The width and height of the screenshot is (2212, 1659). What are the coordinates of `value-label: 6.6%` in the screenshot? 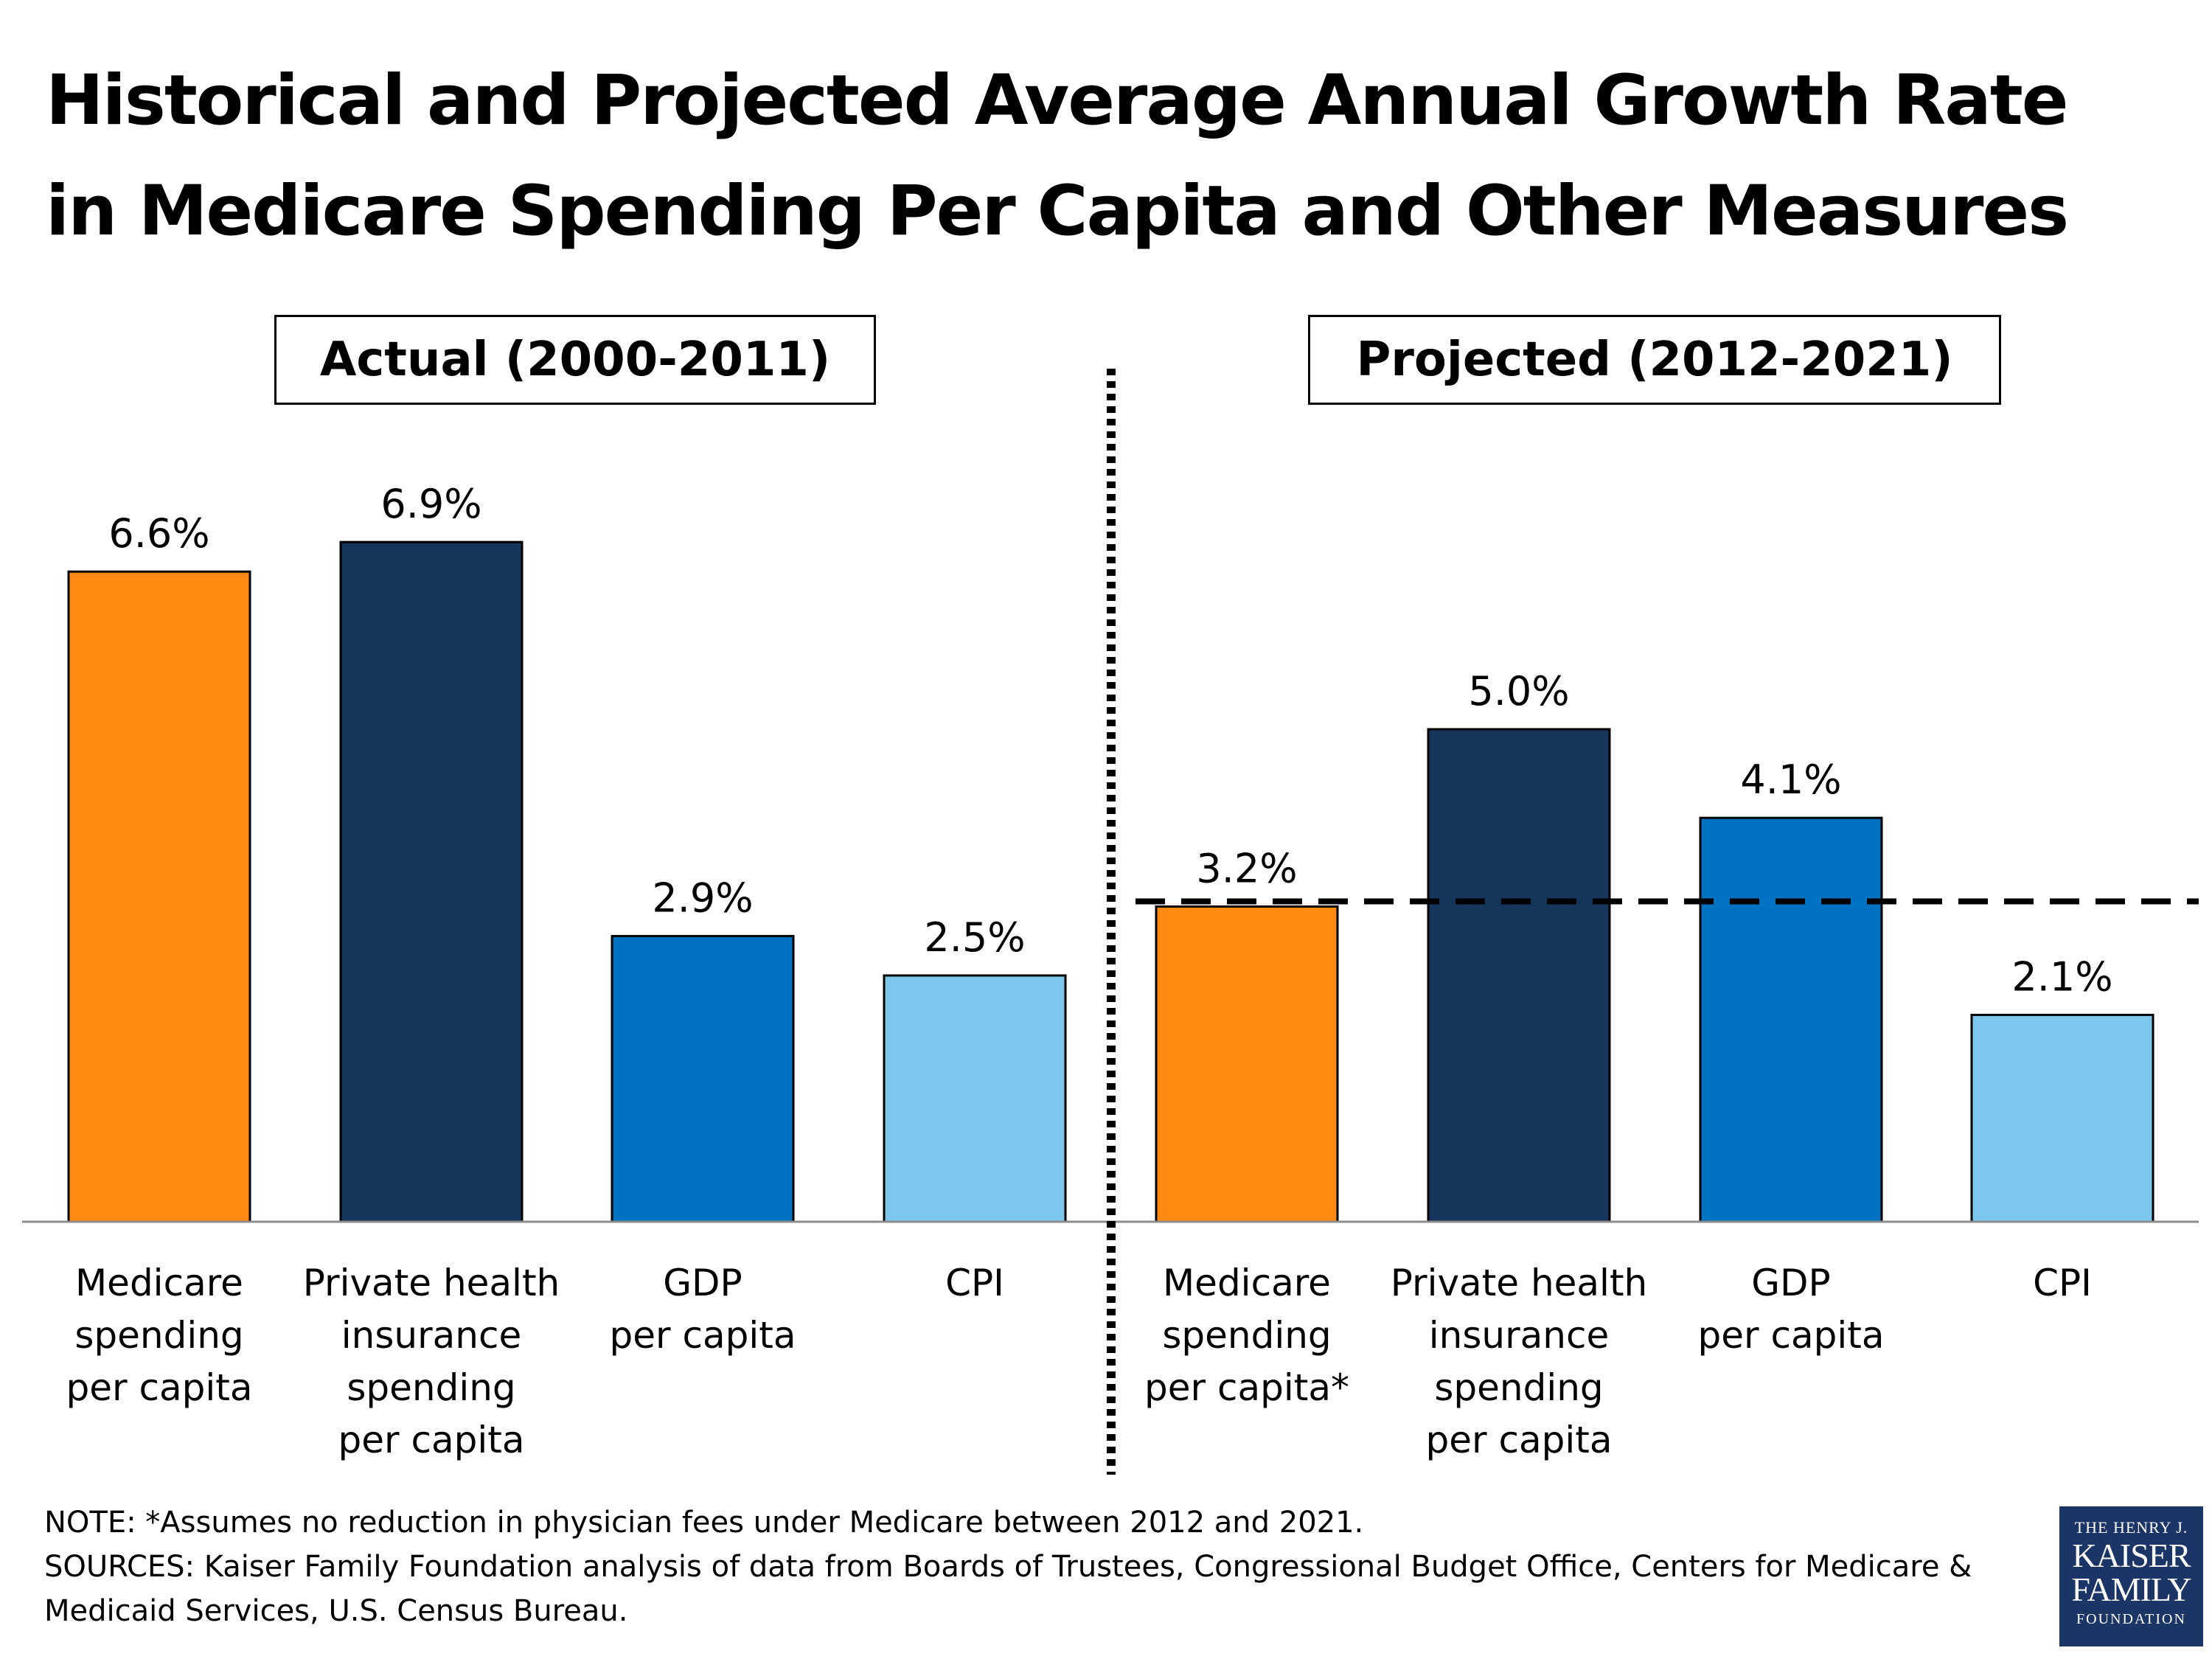 It's located at (158, 533).